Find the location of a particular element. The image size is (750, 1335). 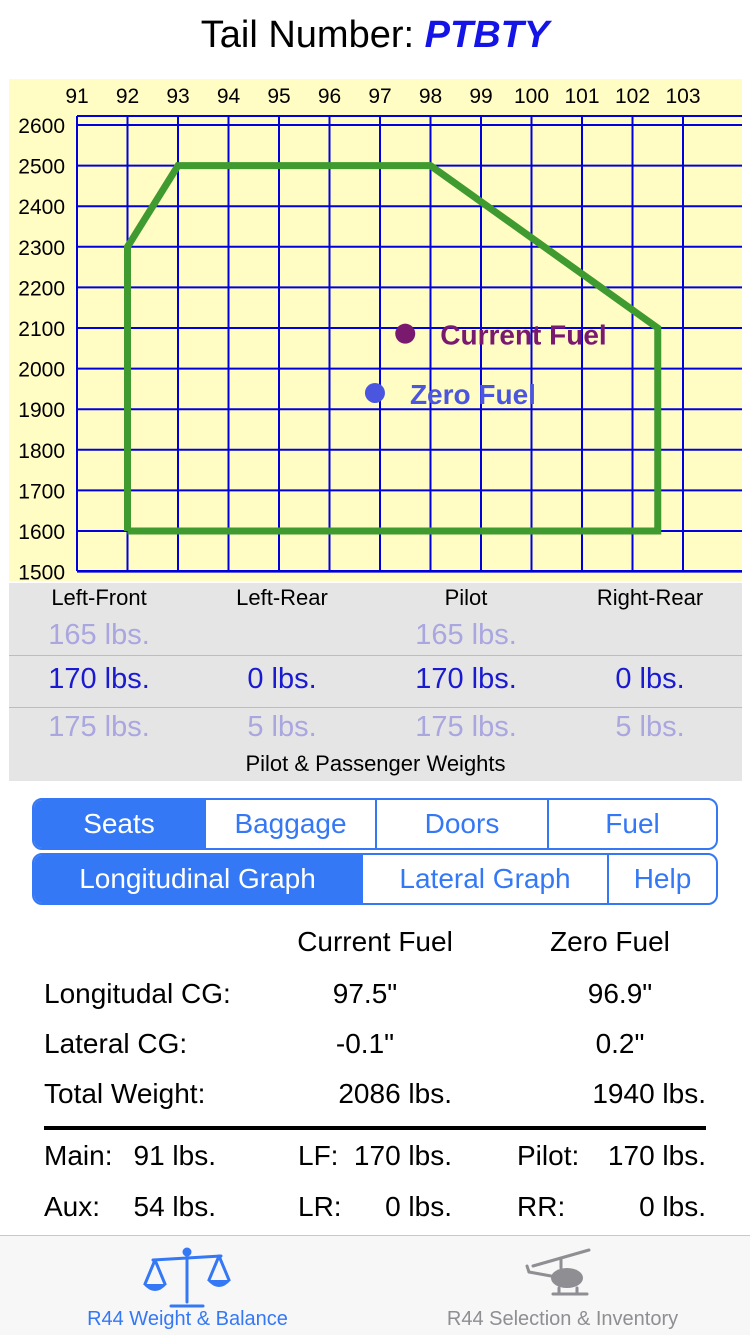

data-point-label: Current Fuel is located at coordinates (523, 335).